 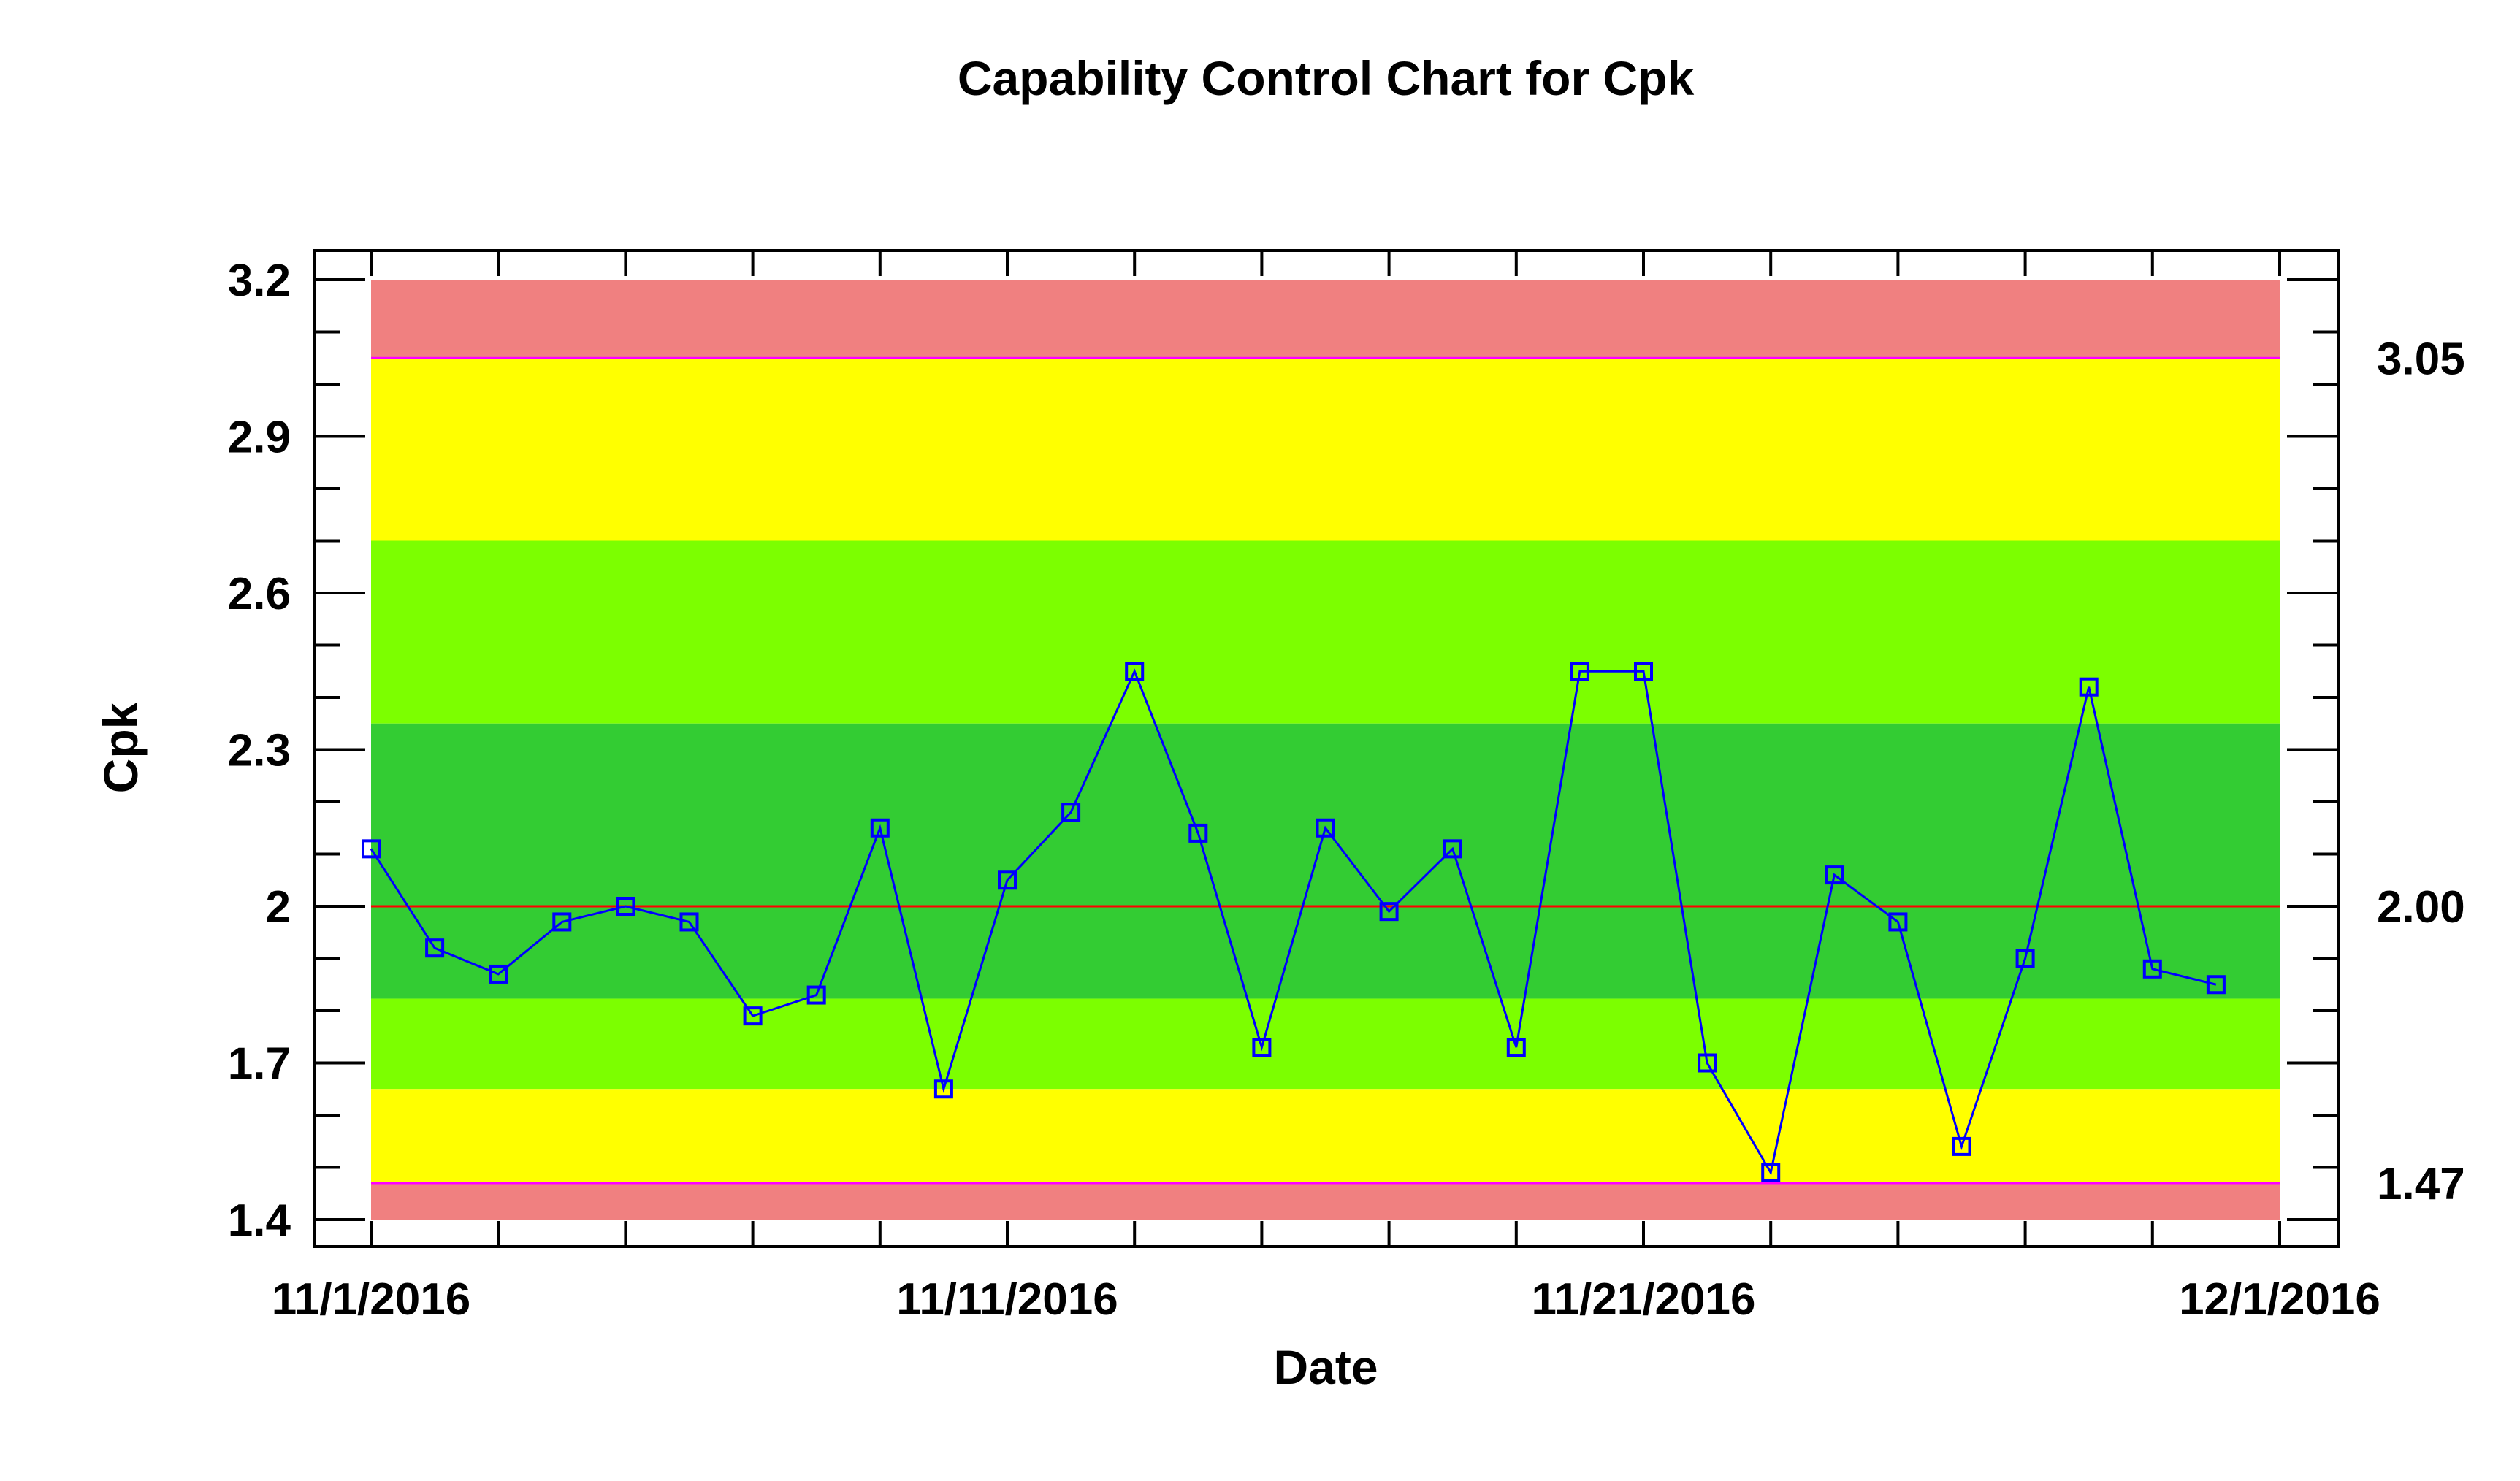 What do you see at coordinates (278, 907) in the screenshot?
I see `y-tick-label: 2` at bounding box center [278, 907].